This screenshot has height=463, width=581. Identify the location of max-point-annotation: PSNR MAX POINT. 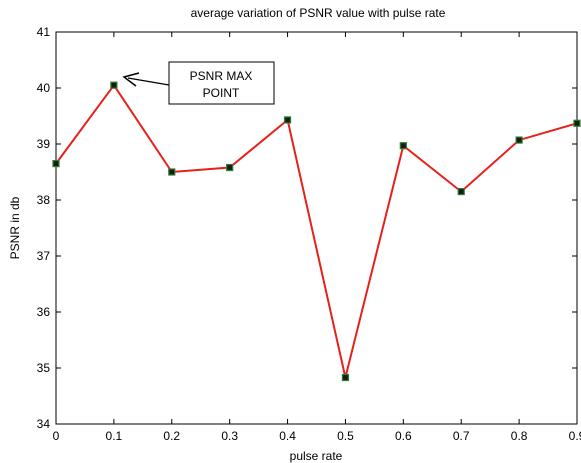
(198, 83).